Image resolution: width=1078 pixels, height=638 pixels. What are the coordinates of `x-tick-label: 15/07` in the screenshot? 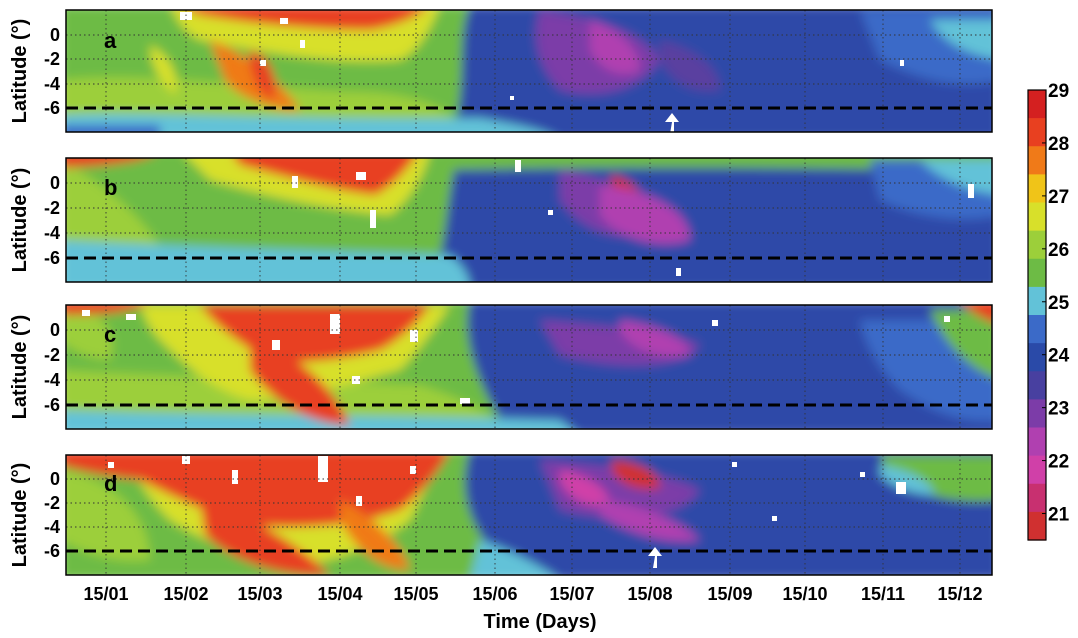 It's located at (571, 594).